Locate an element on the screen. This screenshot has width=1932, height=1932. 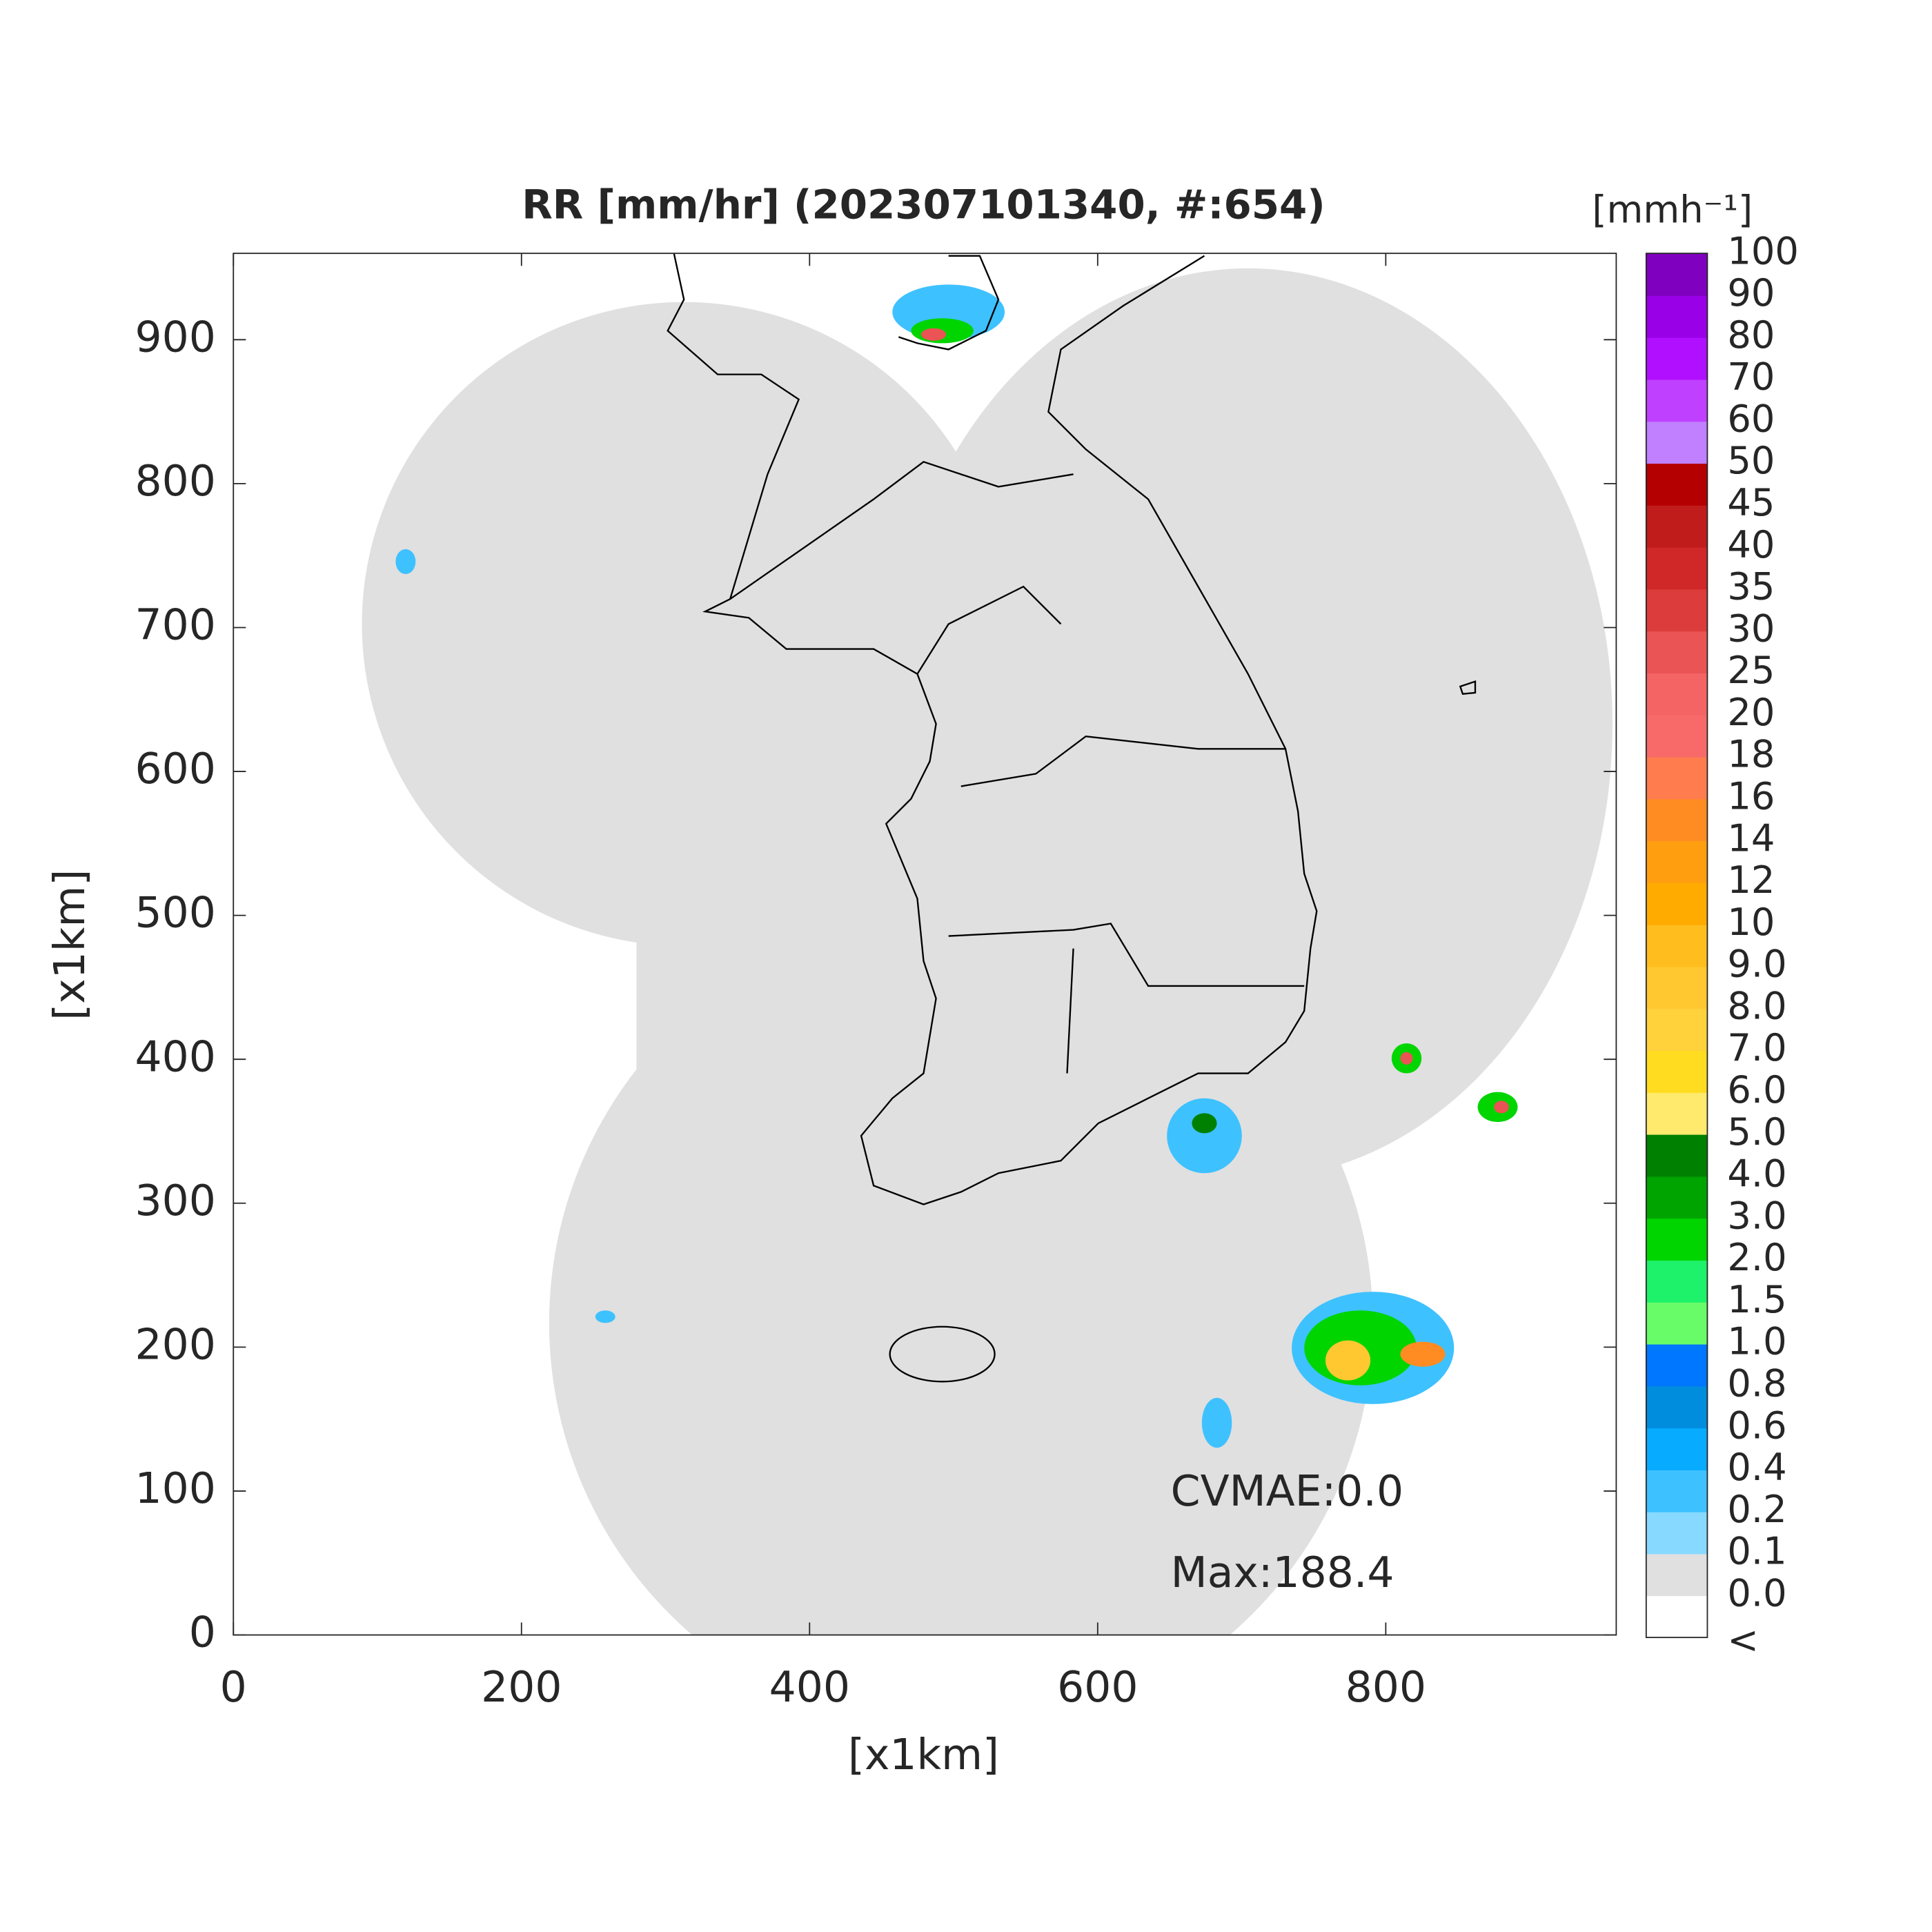
colorbar-label: 9.0 is located at coordinates (1756, 964).